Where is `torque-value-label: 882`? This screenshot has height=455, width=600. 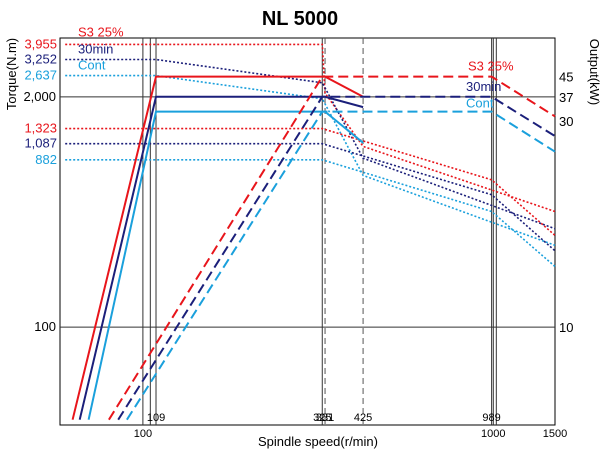 torque-value-label: 882 is located at coordinates (46, 159).